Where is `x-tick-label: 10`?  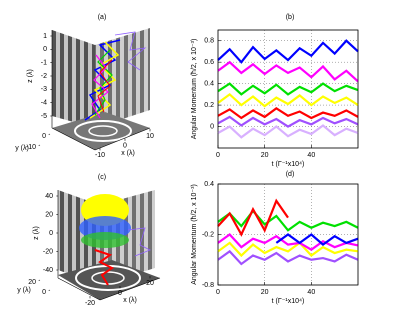 x-tick-label: 10 is located at coordinates (150, 136).